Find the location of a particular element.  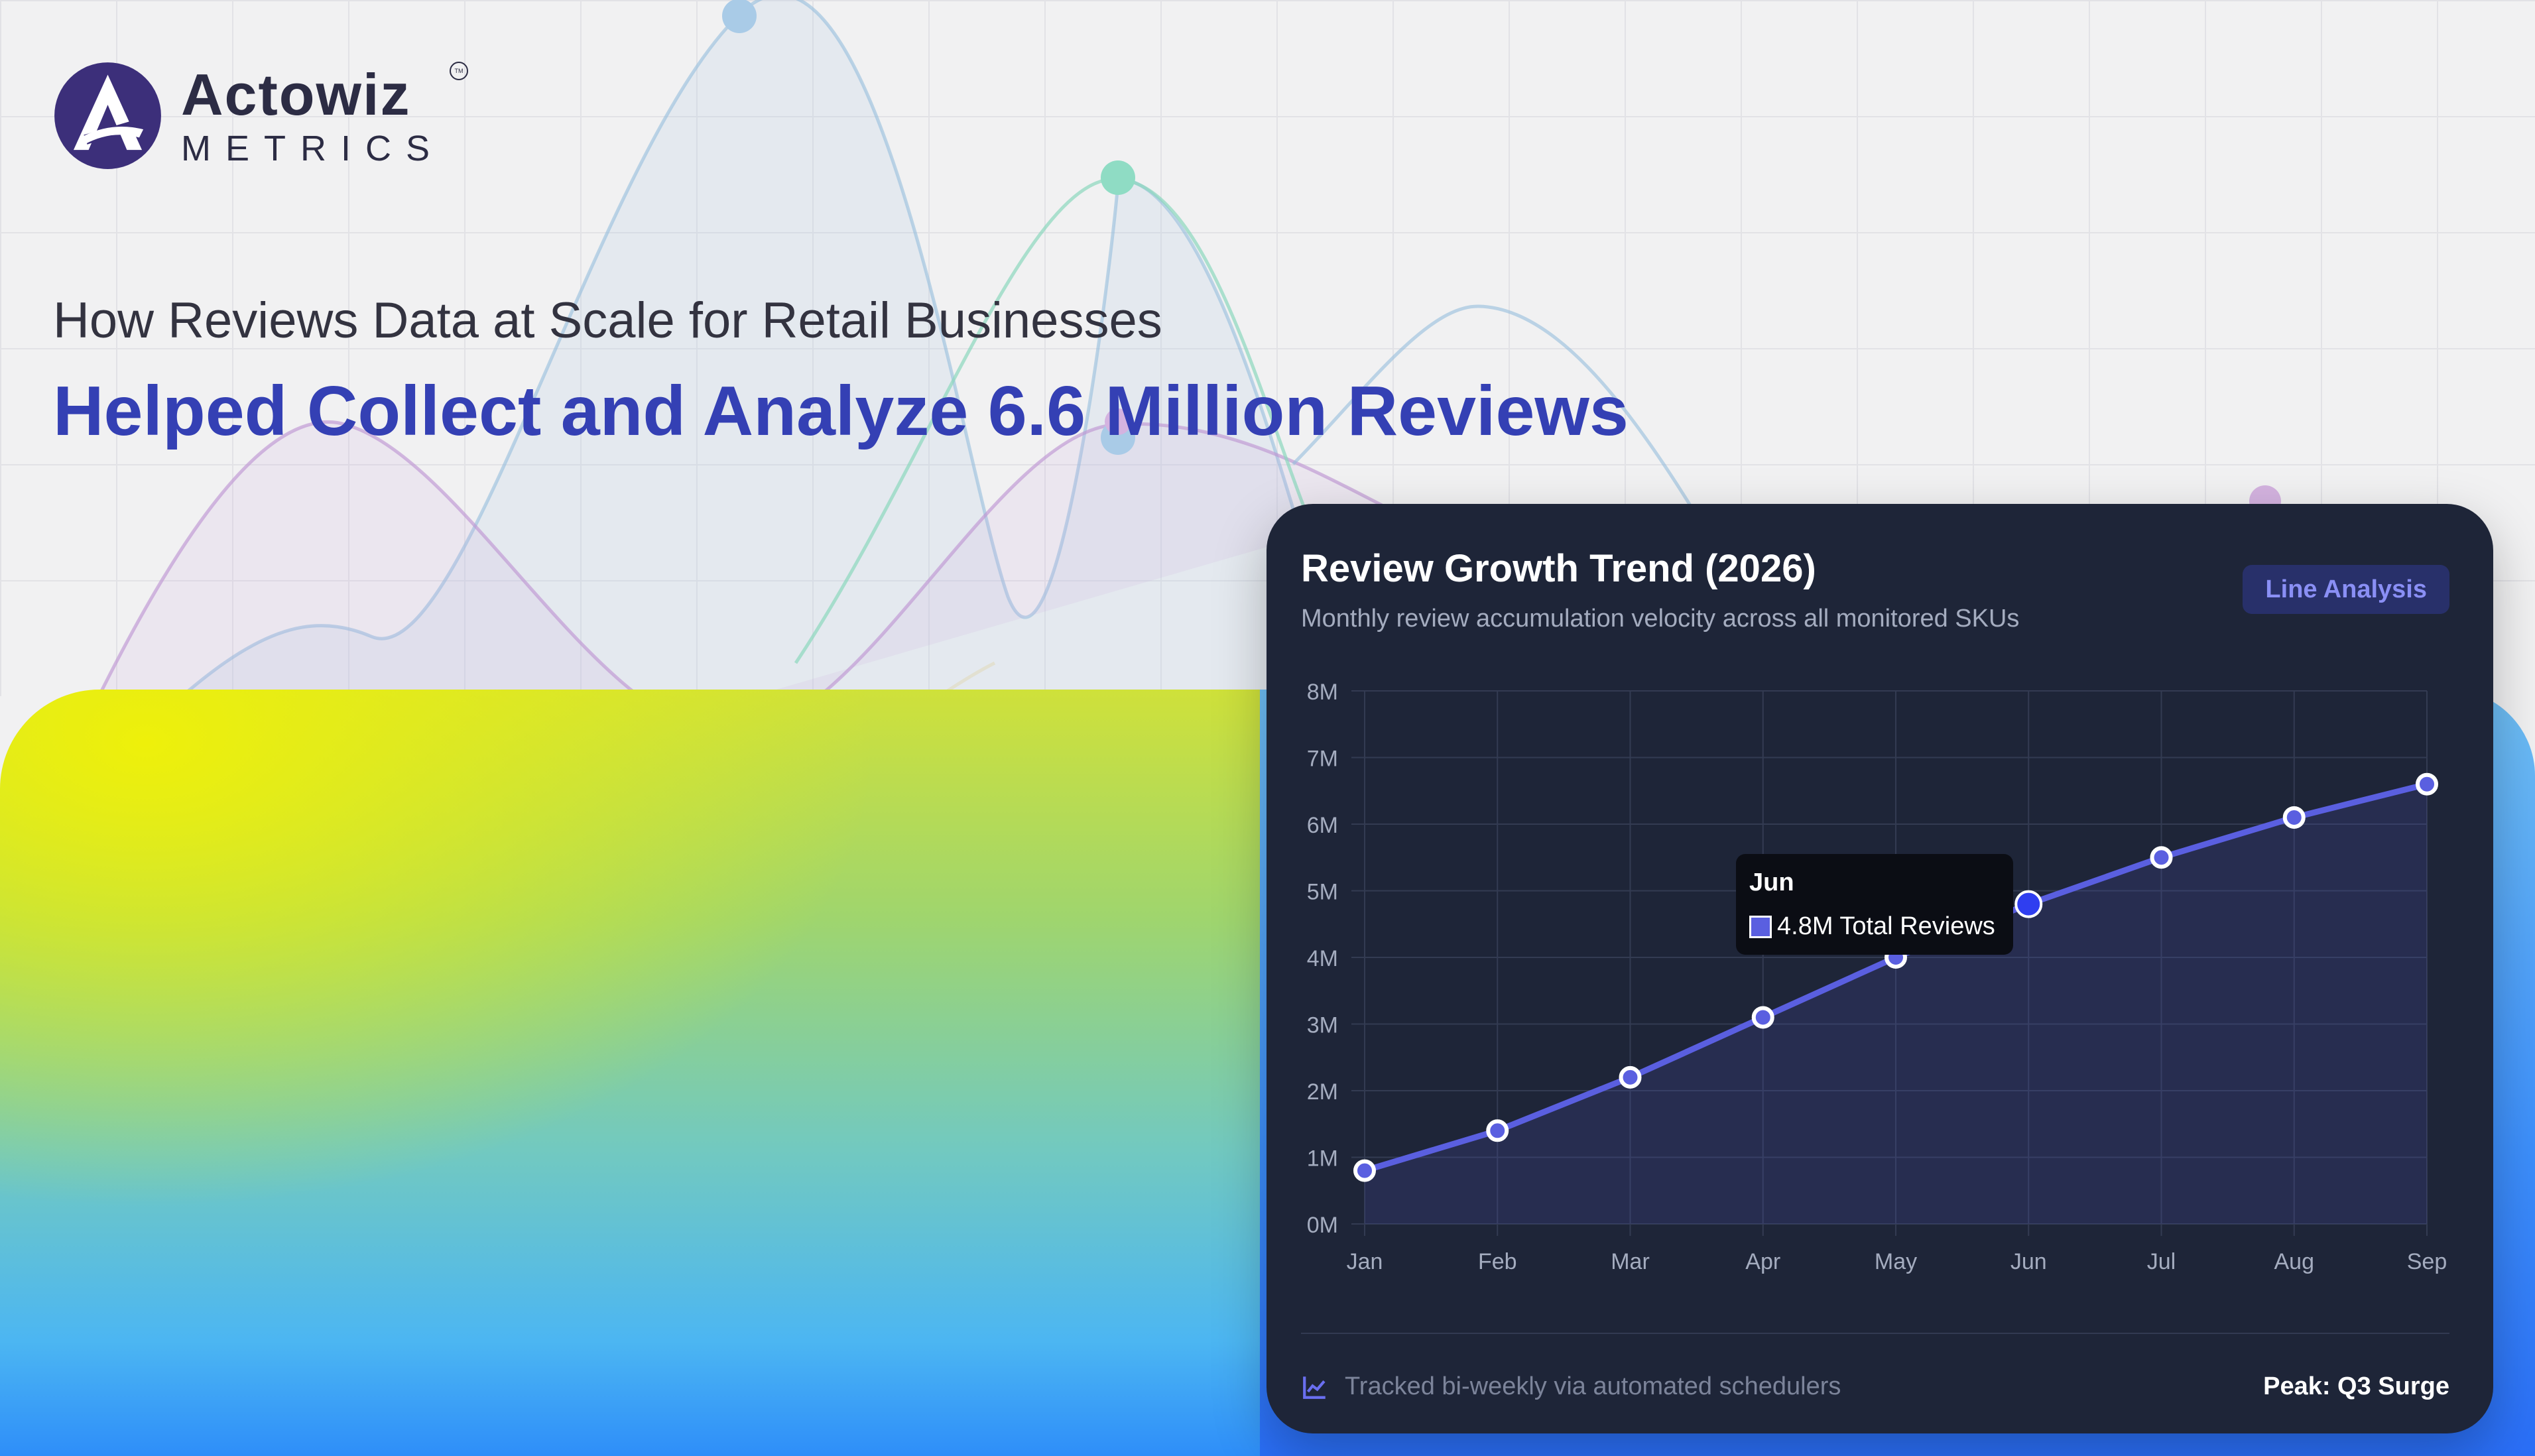

x-tick-label: Mar is located at coordinates (1631, 1261).